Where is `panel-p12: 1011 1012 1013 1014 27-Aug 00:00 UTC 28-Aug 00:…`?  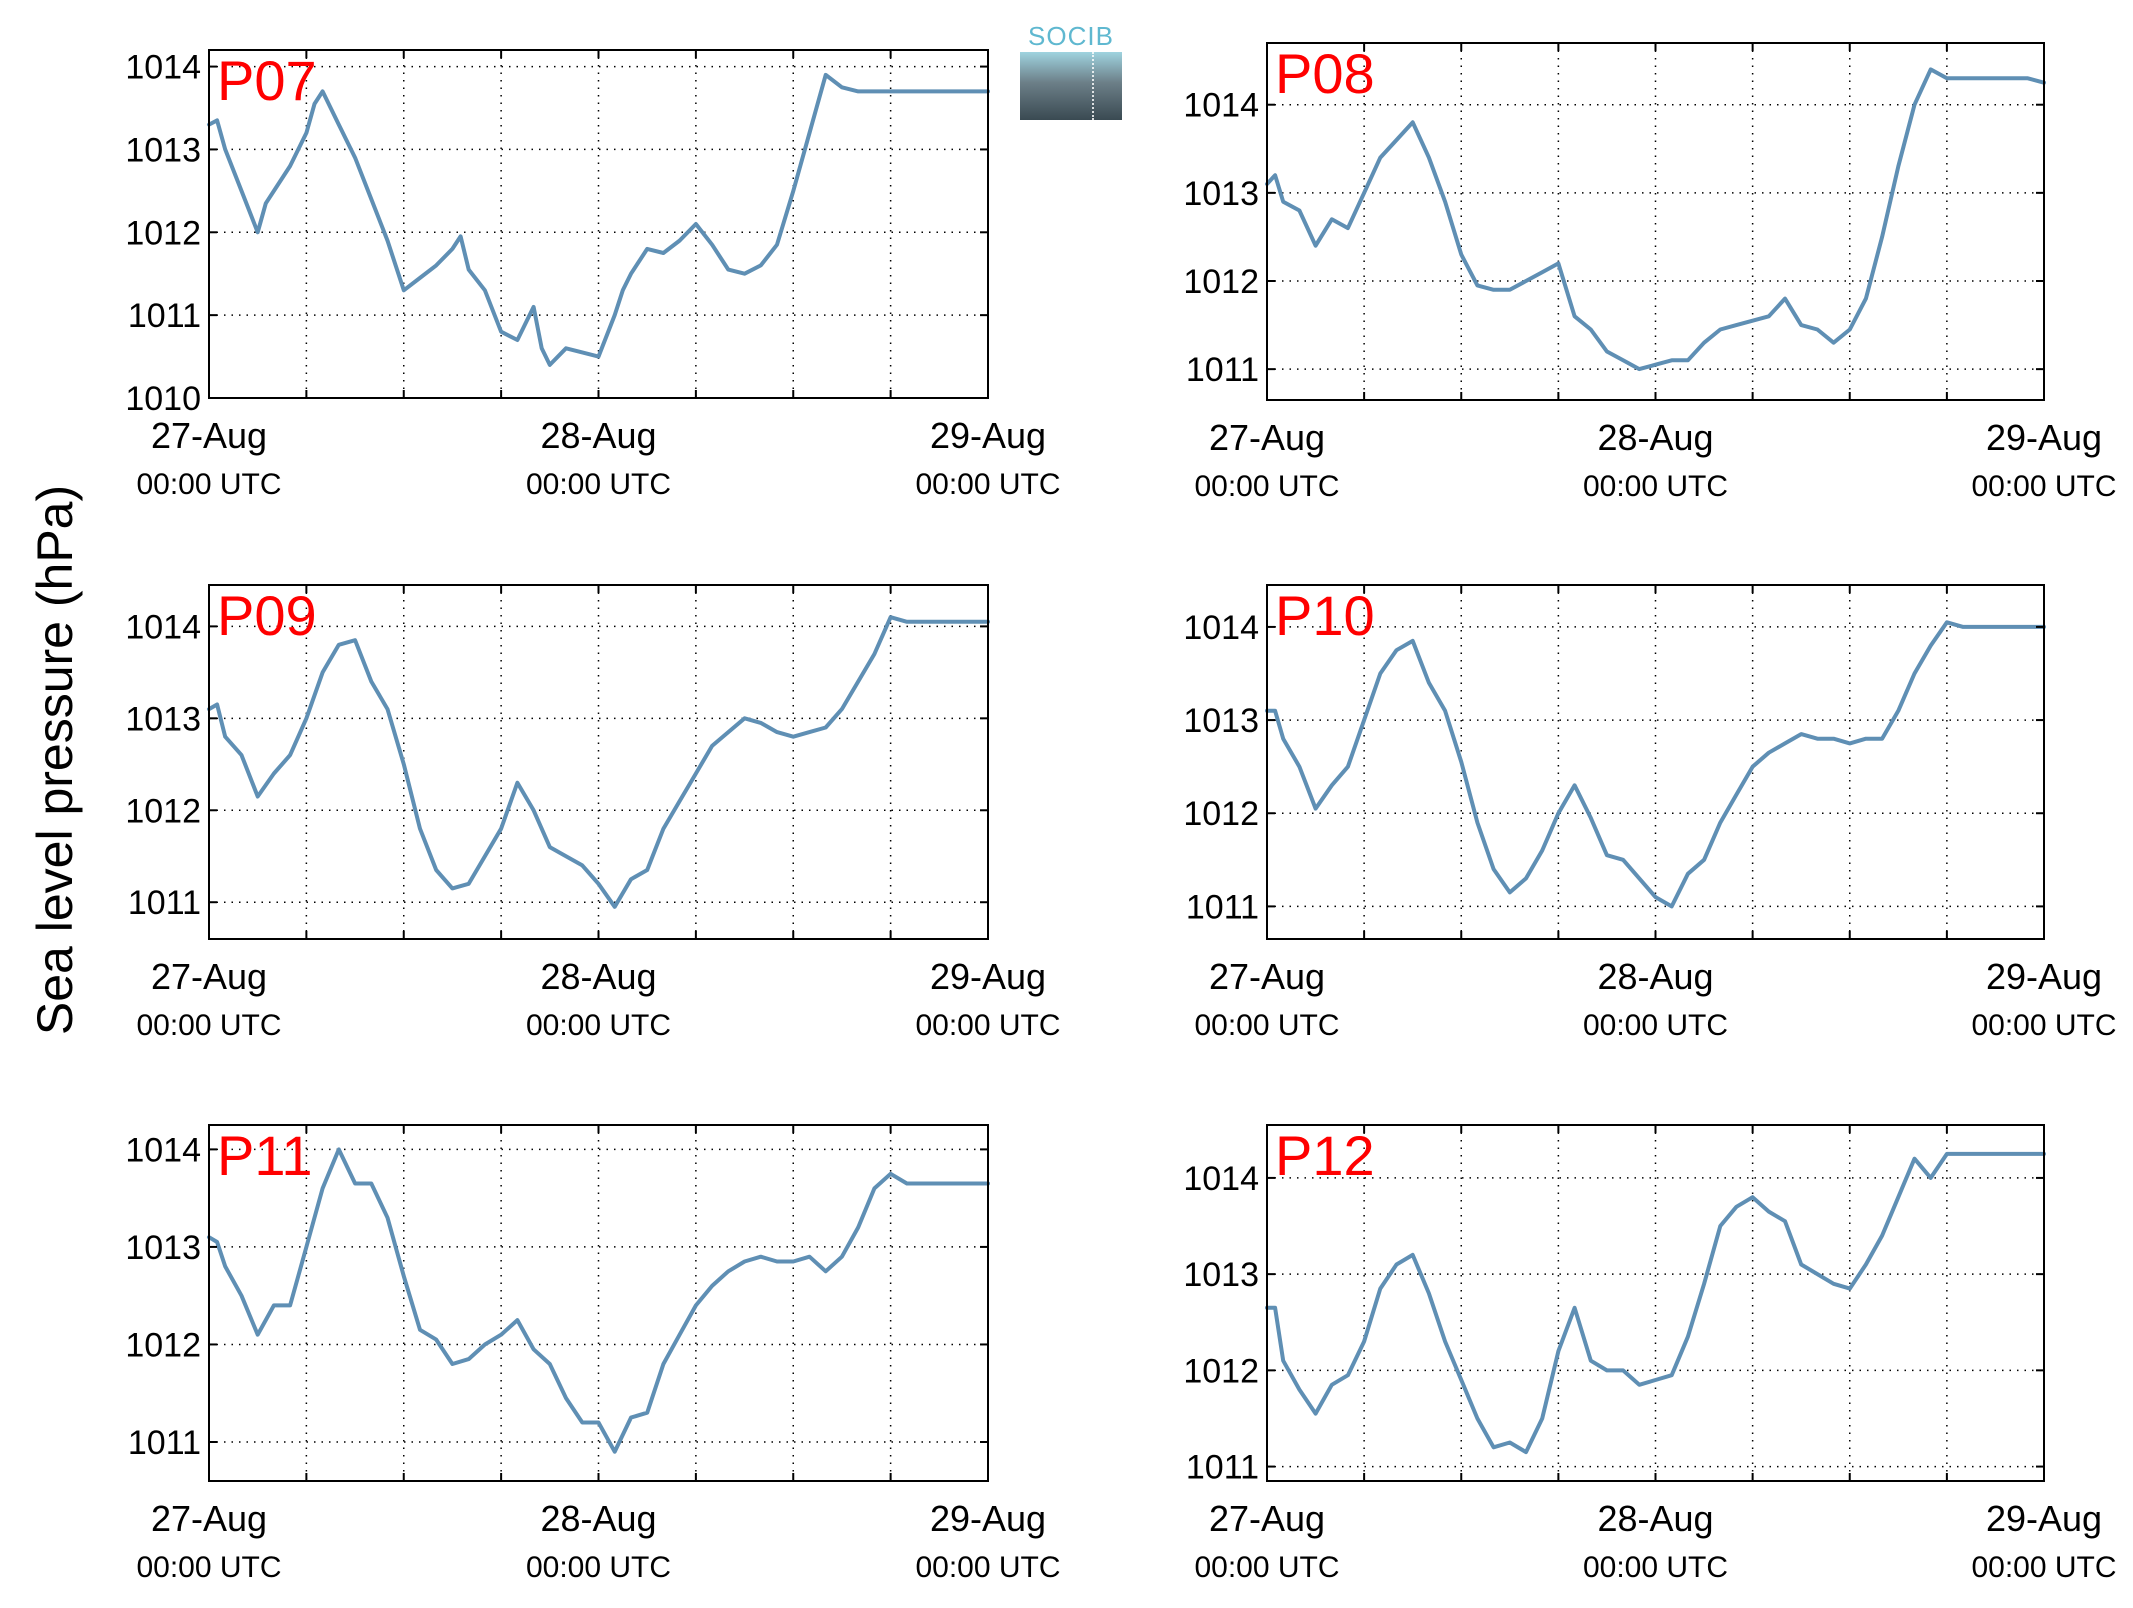
panel-p12: 1011 1012 1013 1014 27-Aug 00:00 UTC 28-Aug 00:… is located at coordinates (1650, 1354).